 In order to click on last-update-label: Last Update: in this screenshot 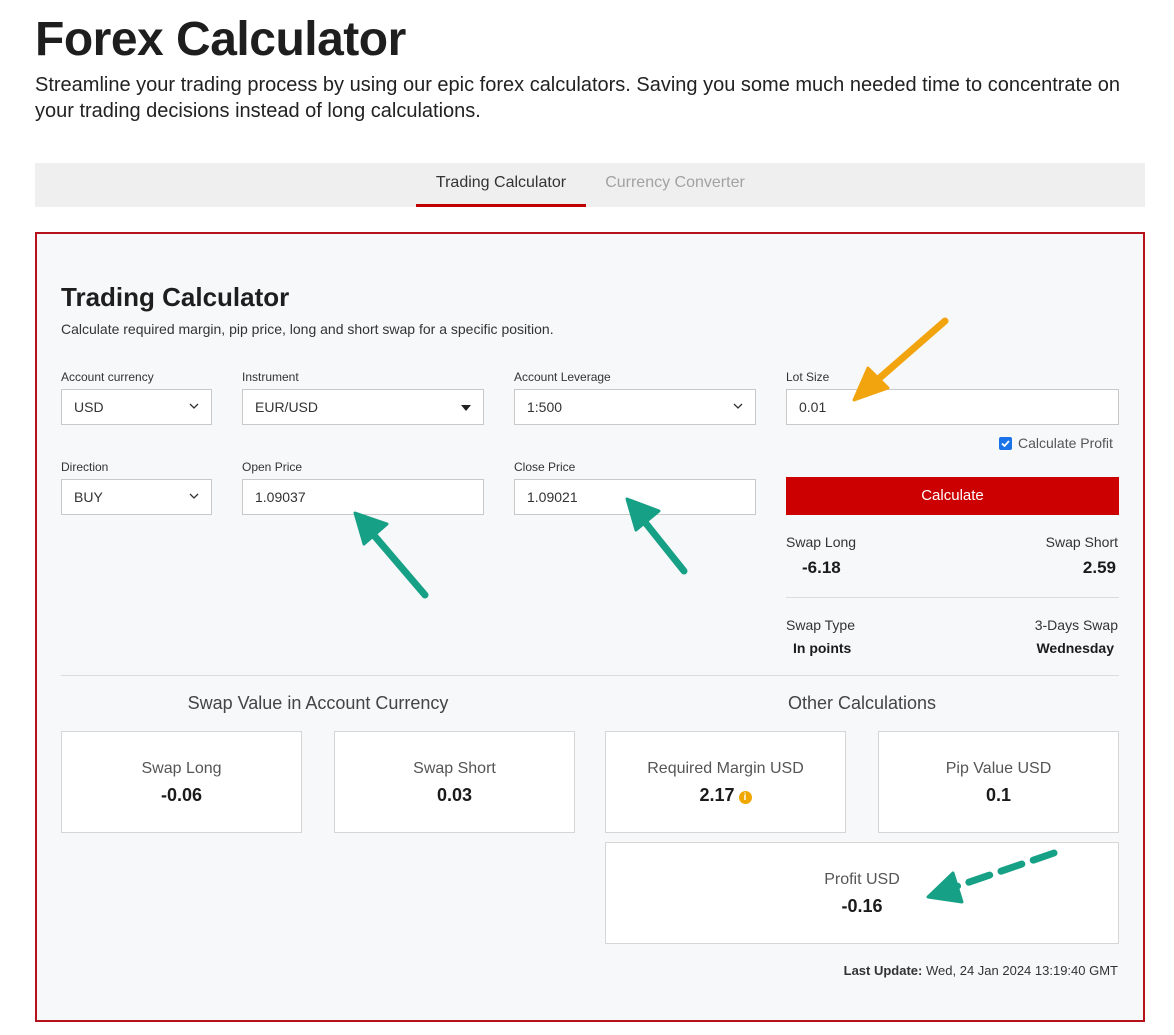, I will do `click(883, 970)`.